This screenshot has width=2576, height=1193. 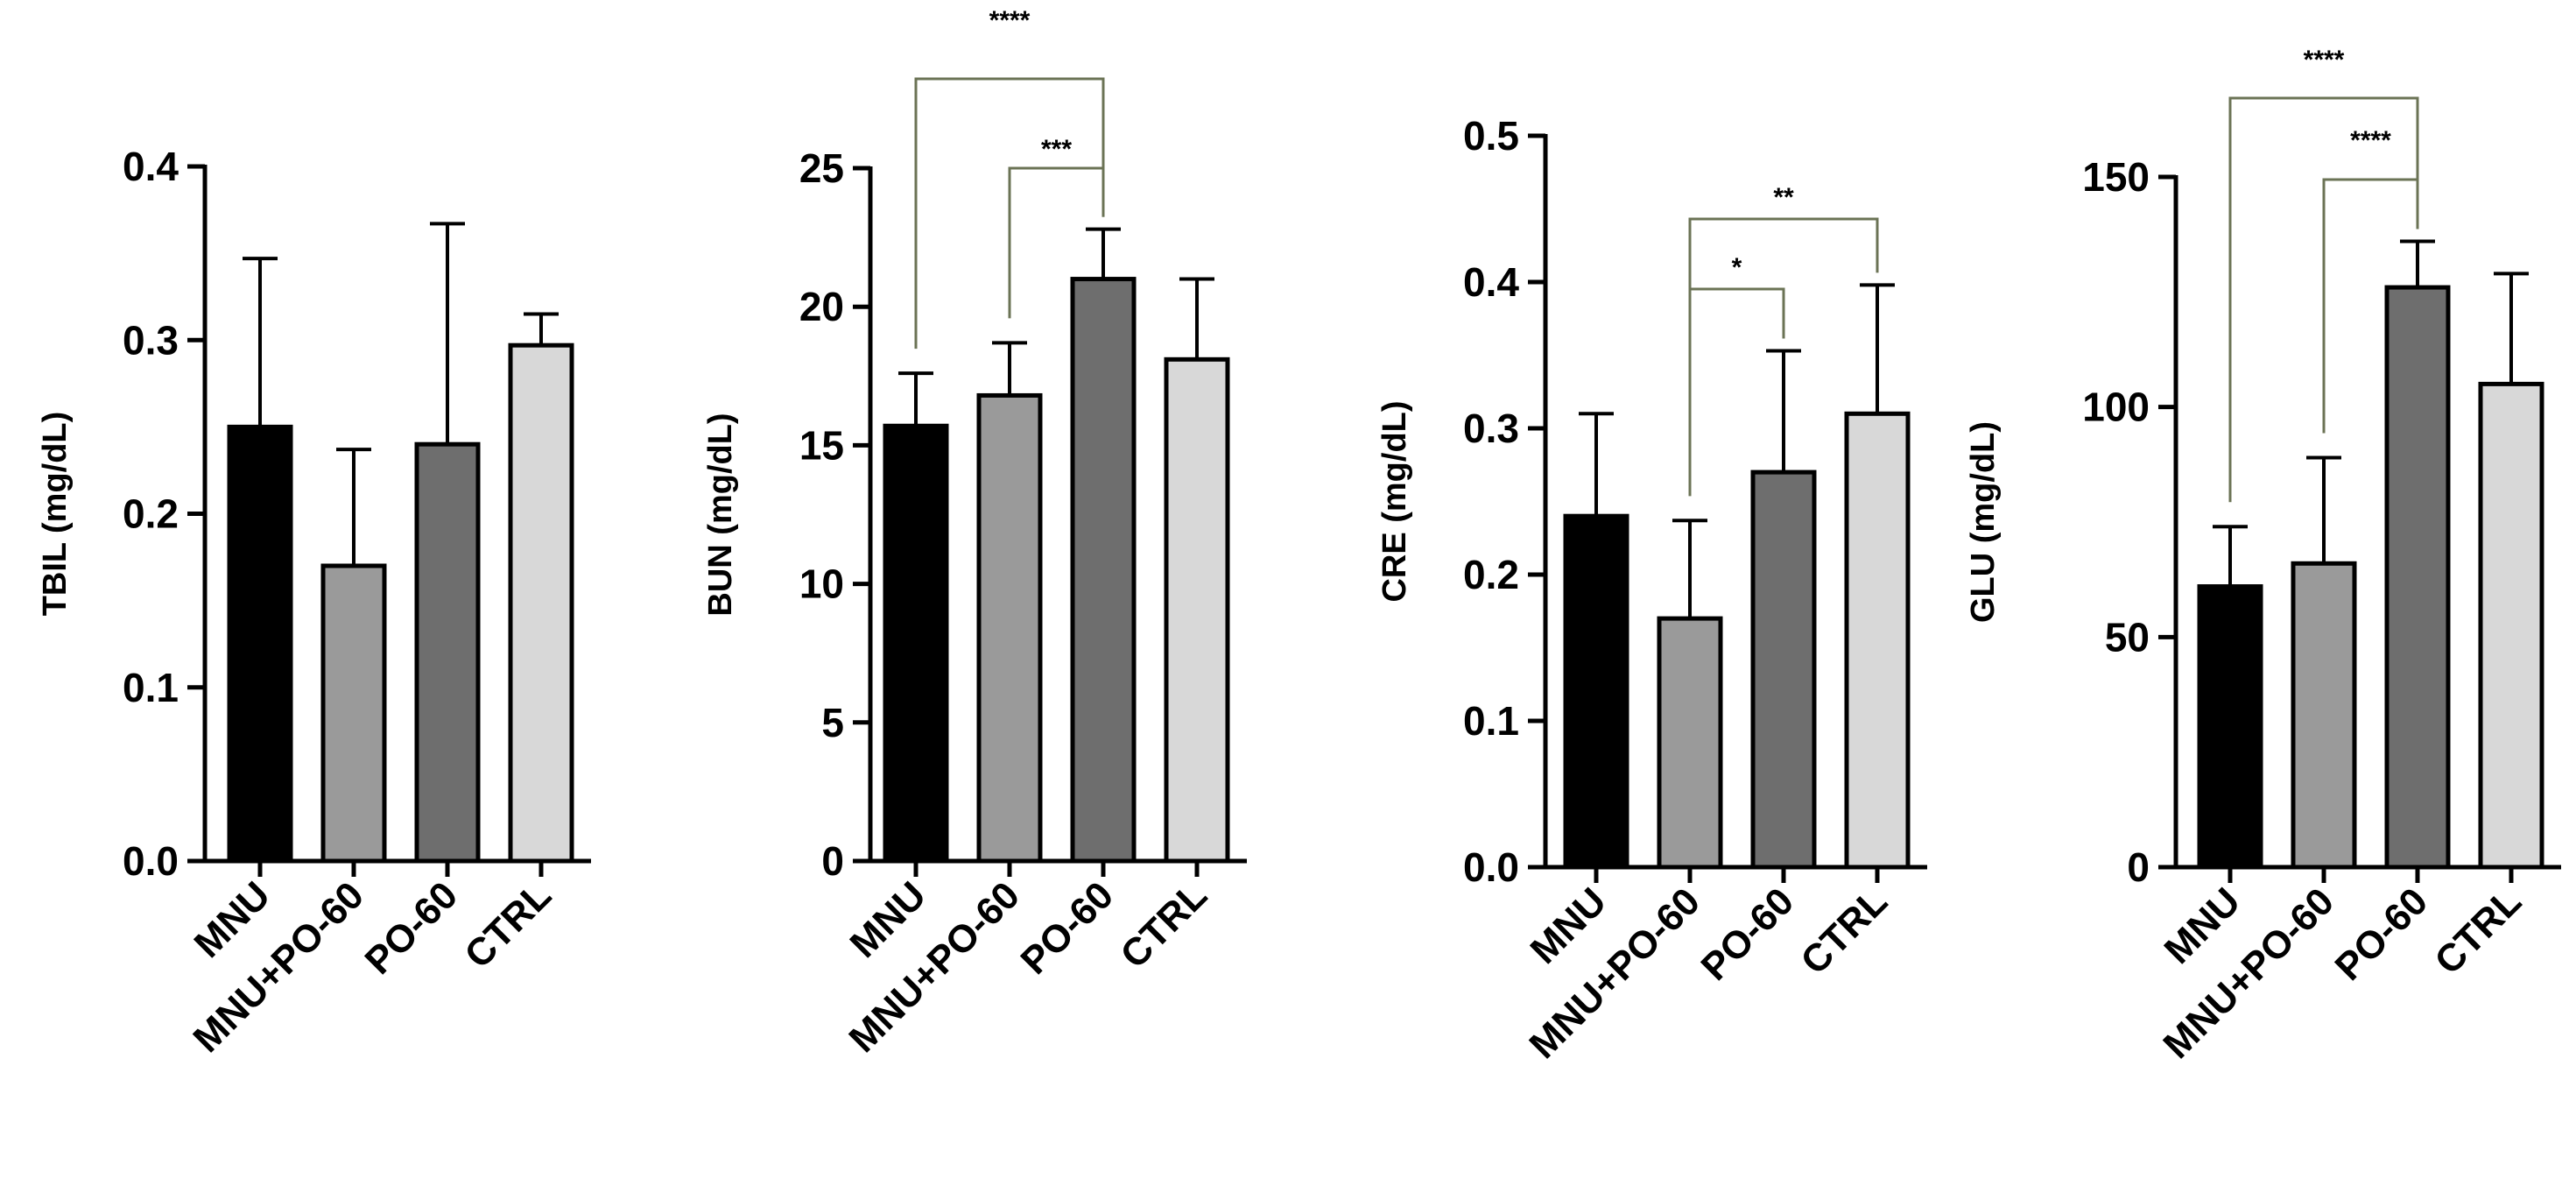 What do you see at coordinates (1737, 268) in the screenshot?
I see `significance-label: *` at bounding box center [1737, 268].